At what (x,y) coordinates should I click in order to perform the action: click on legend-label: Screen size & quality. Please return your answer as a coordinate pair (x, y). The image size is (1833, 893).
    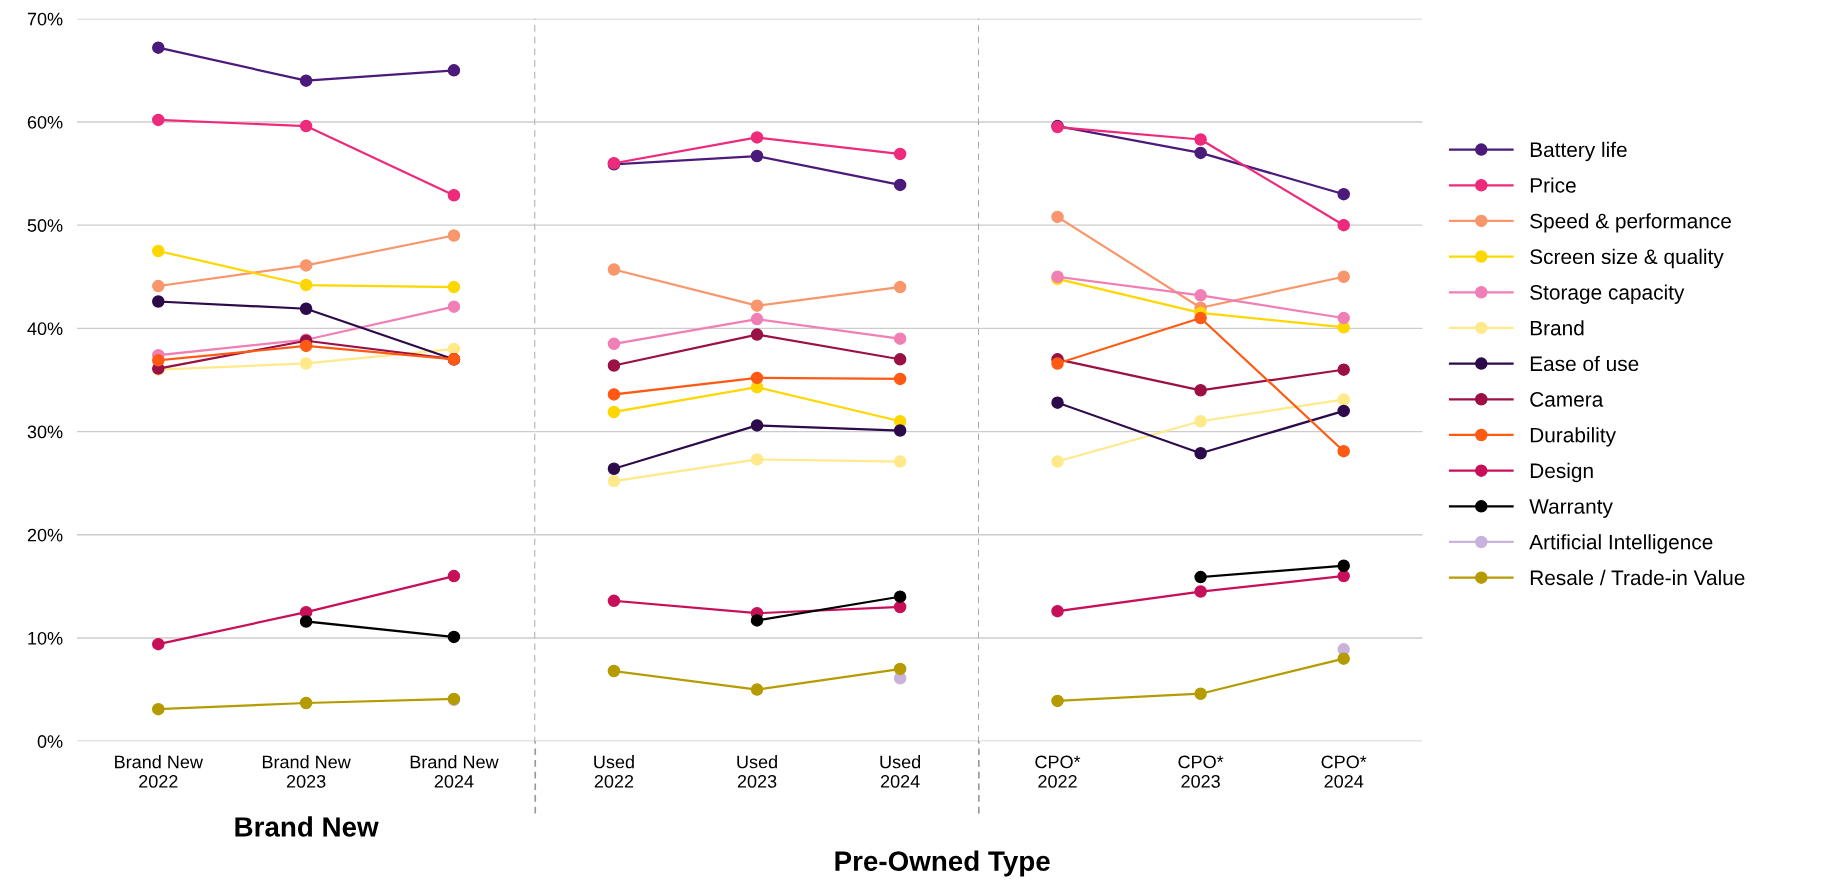
    Looking at the image, I should click on (1627, 258).